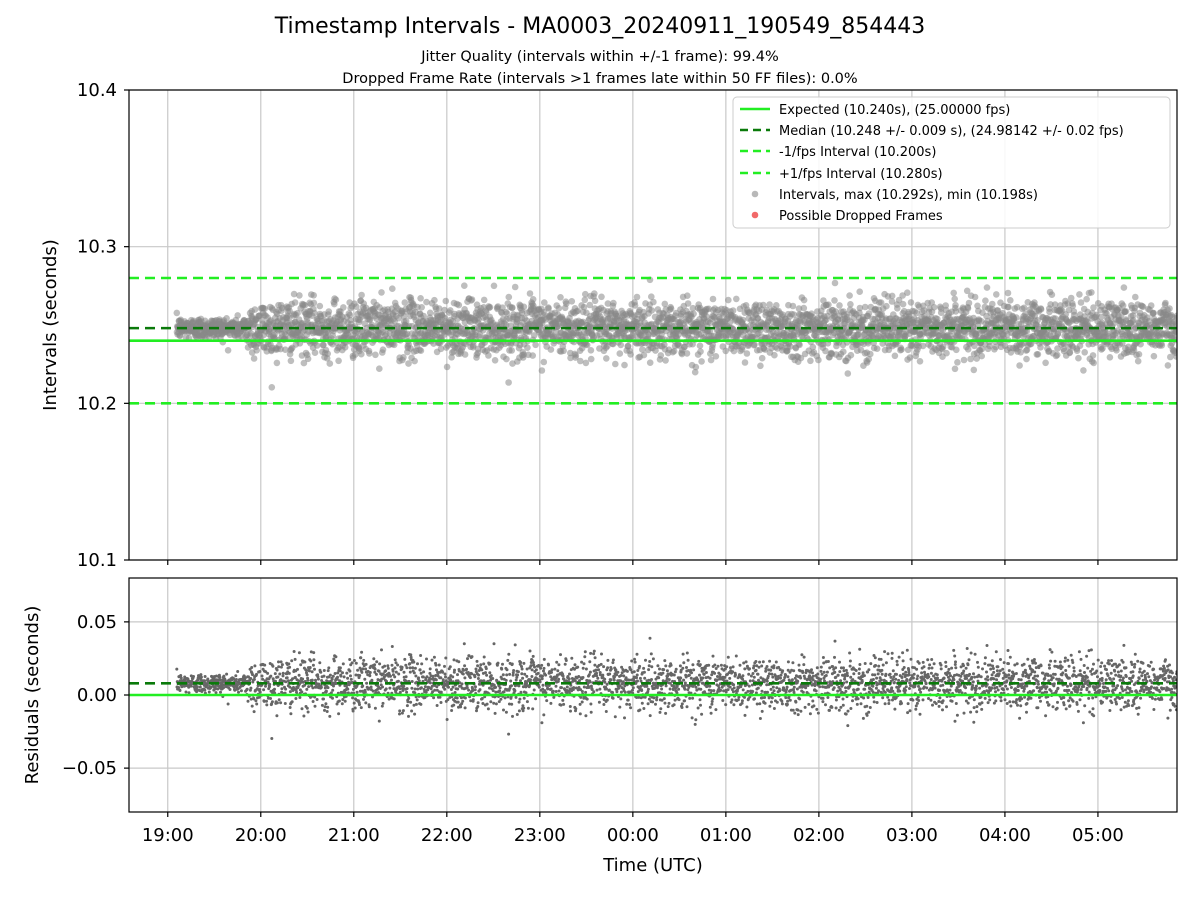 The height and width of the screenshot is (900, 1200). Describe the element at coordinates (894, 110) in the screenshot. I see `legend-label: Expected (10.240s), (25.00000 fps)` at that location.